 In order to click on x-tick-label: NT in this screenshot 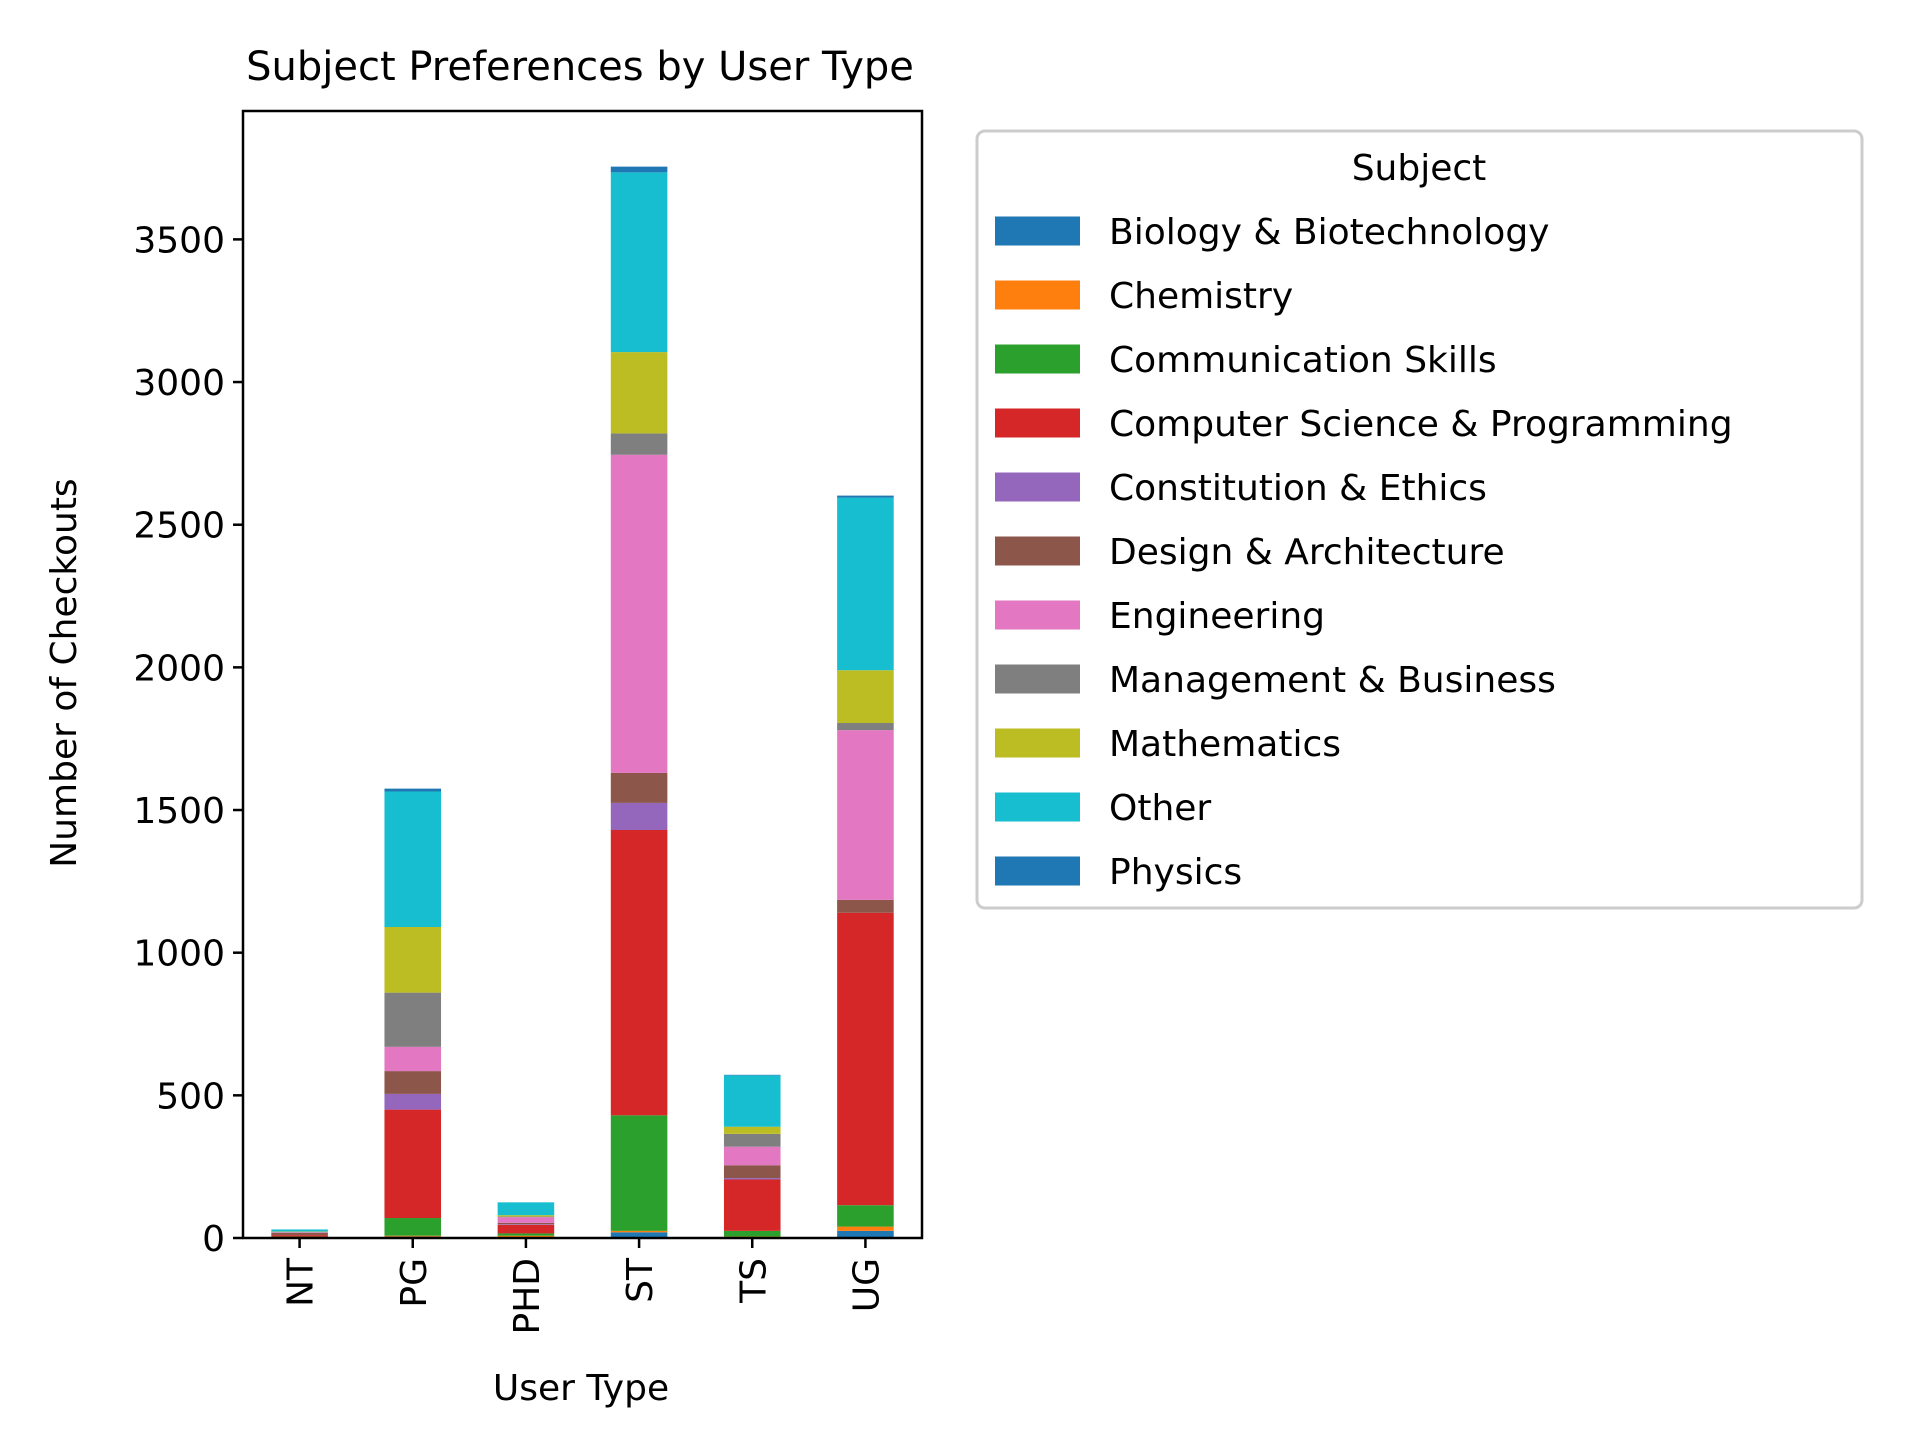, I will do `click(301, 1282)`.